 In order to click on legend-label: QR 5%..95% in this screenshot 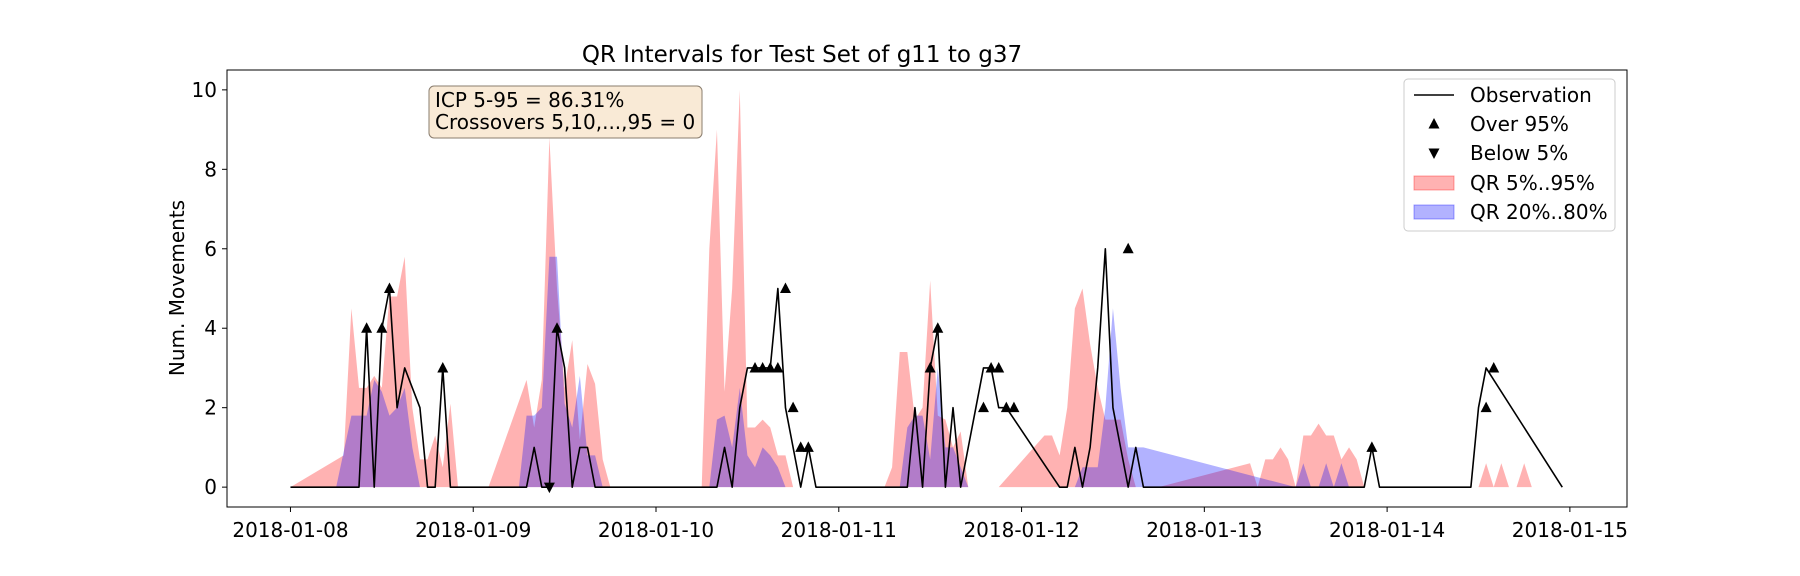, I will do `click(1532, 183)`.